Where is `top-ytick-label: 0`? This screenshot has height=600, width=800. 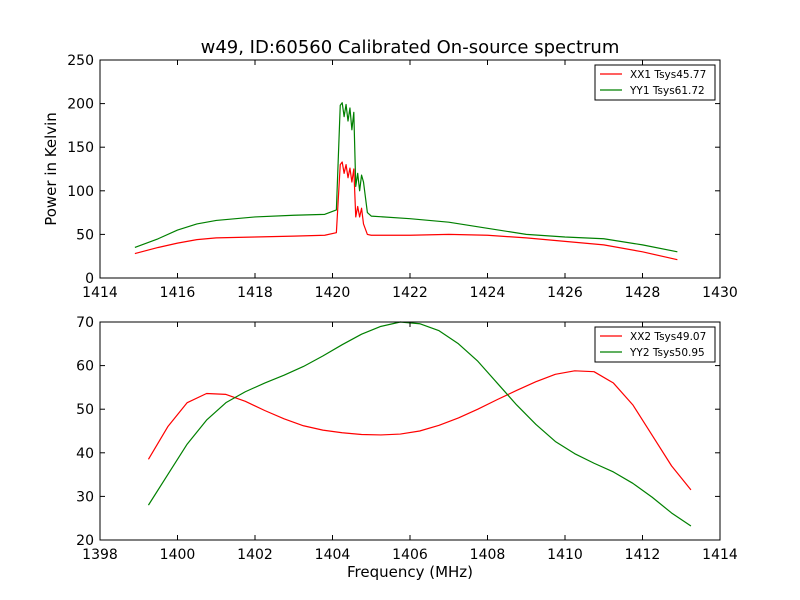
top-ytick-label: 0 is located at coordinates (89, 279).